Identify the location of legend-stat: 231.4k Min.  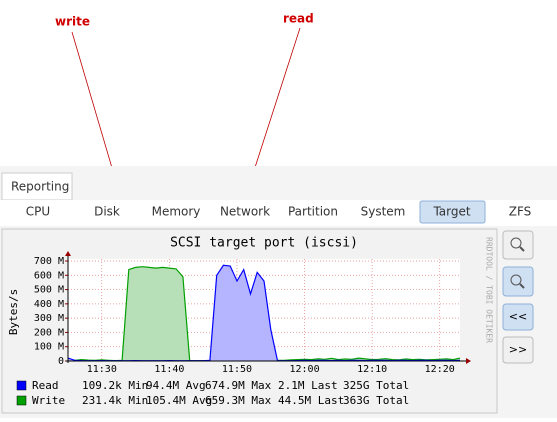
(115, 400).